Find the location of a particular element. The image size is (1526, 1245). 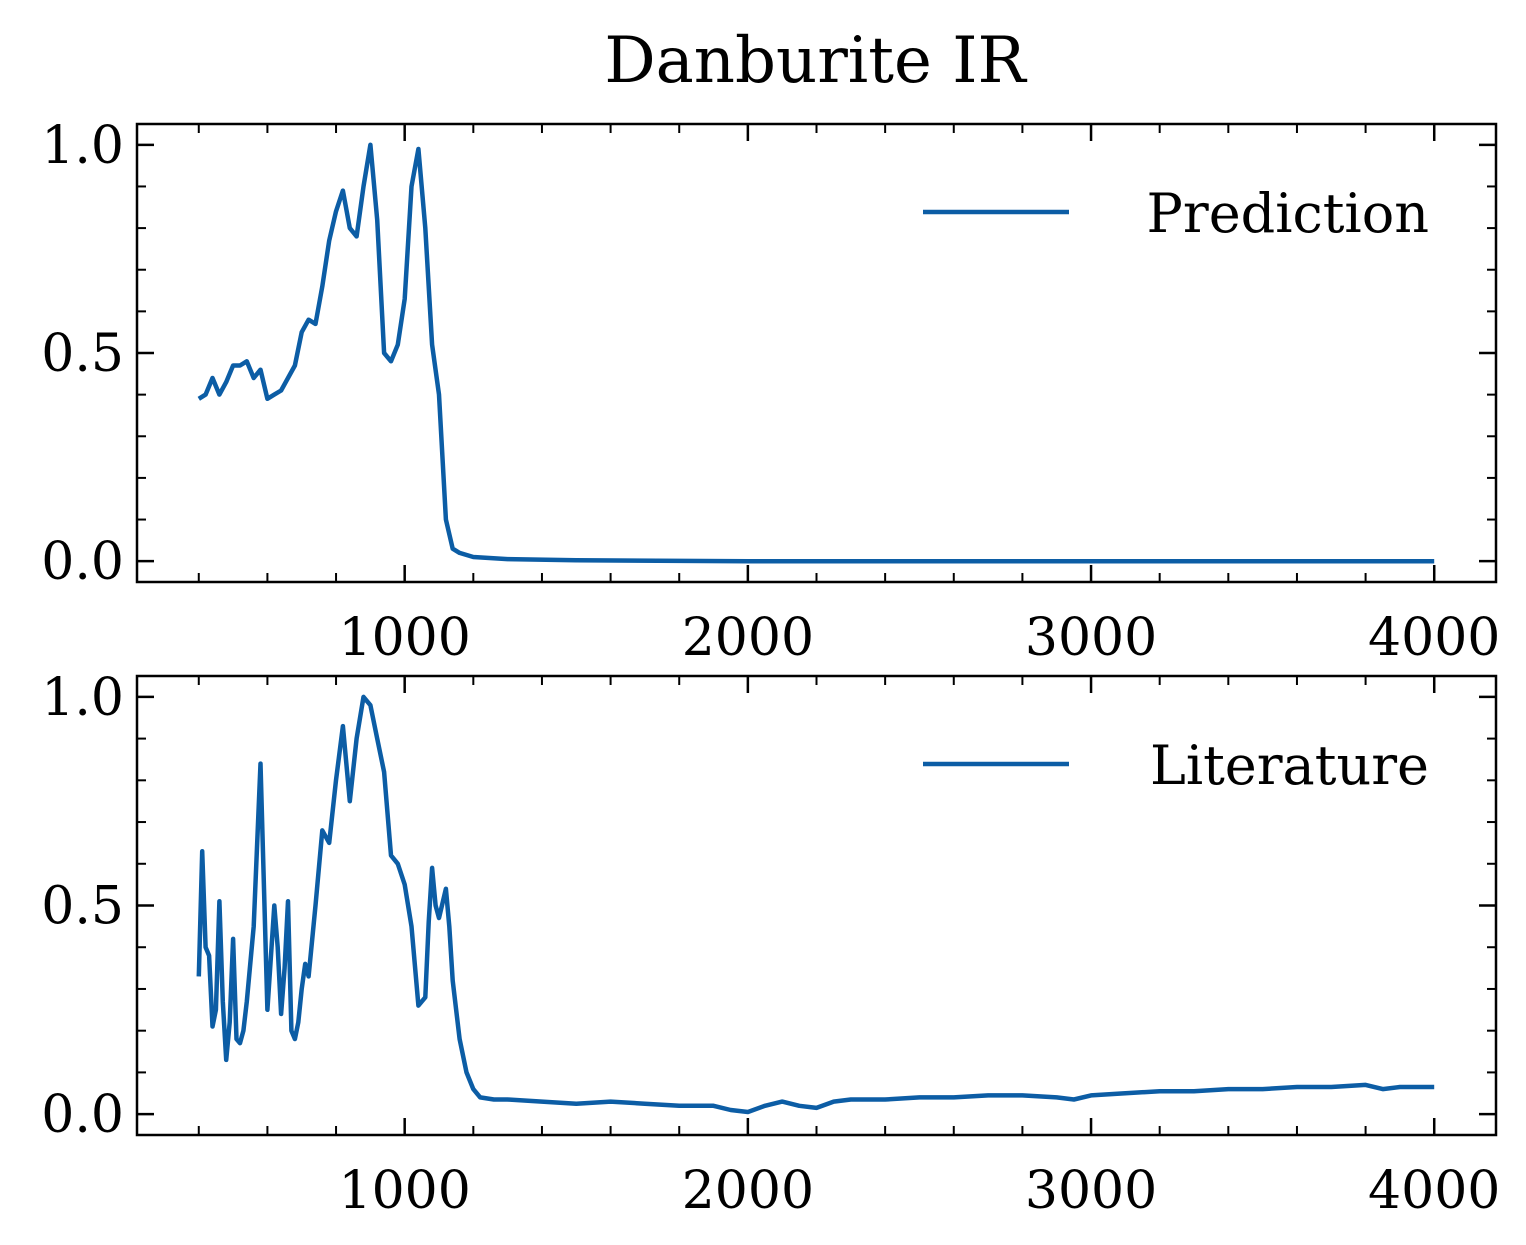

legend-label: Prediction is located at coordinates (1288, 213).